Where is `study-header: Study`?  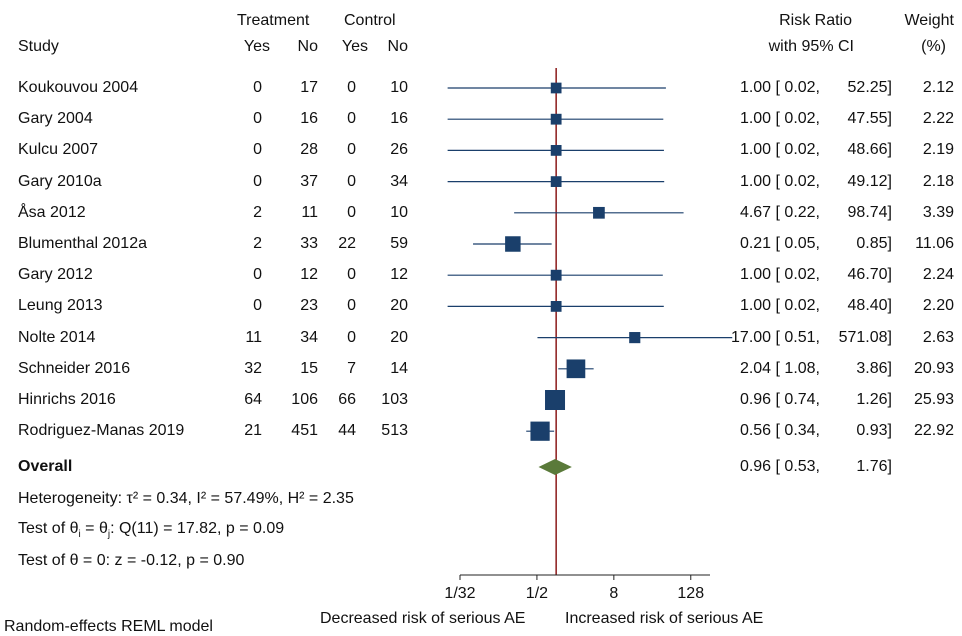
study-header: Study is located at coordinates (38, 46).